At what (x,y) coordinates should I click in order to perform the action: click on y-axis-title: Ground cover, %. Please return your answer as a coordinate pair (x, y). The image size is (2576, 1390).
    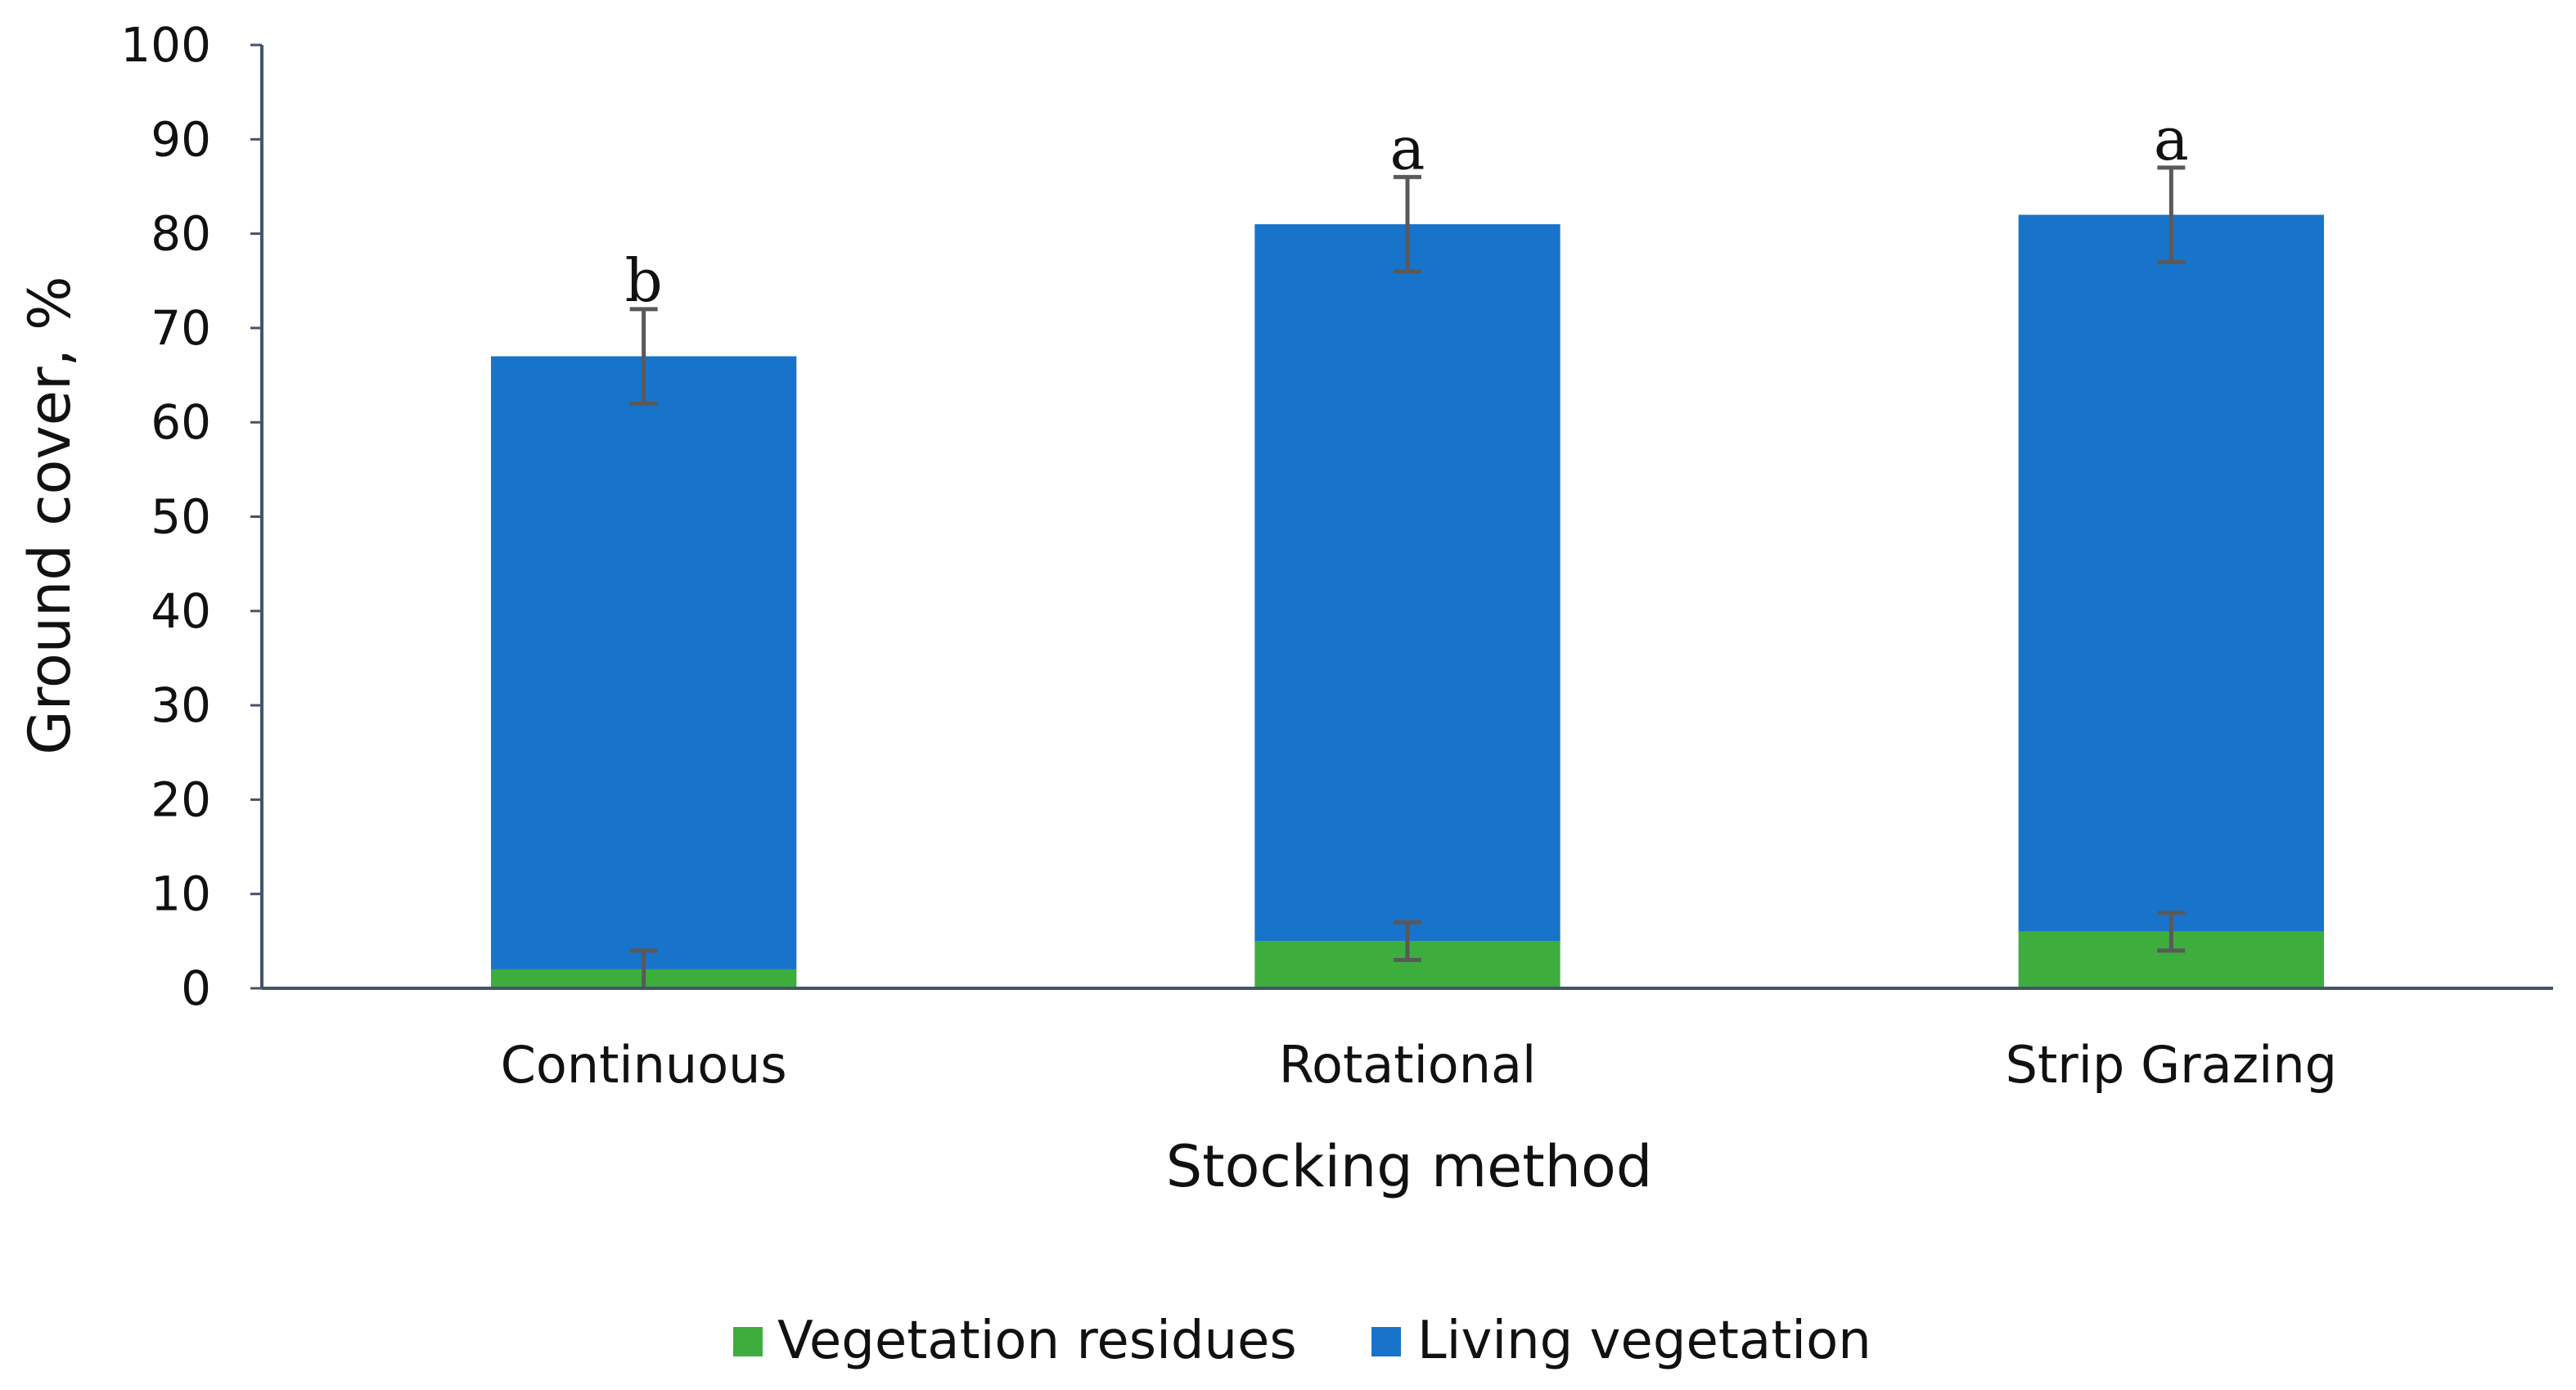
    Looking at the image, I should click on (49, 515).